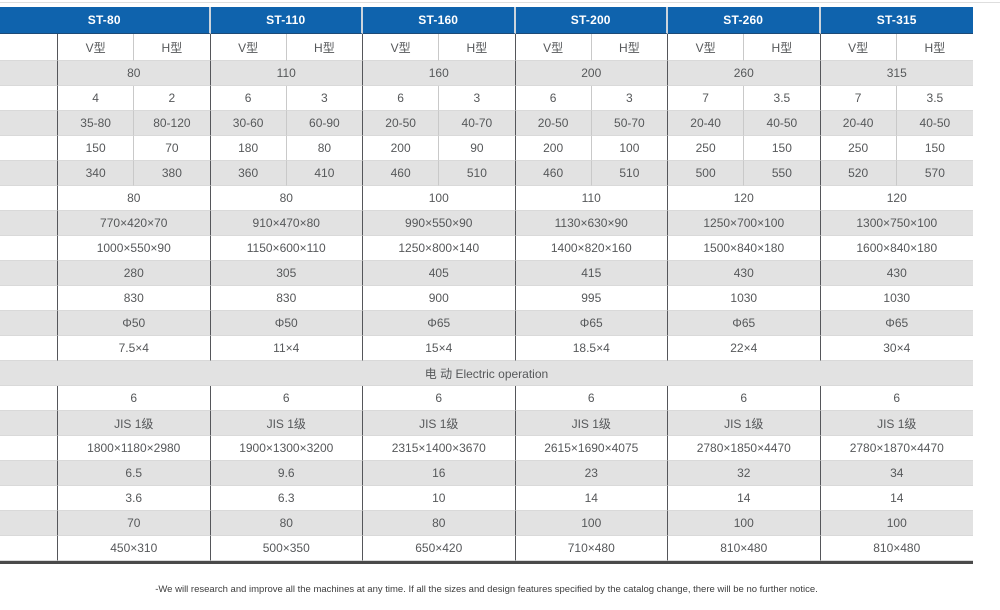 The image size is (1000, 610). Describe the element at coordinates (553, 123) in the screenshot. I see `value-cell-v: 20-50` at that location.